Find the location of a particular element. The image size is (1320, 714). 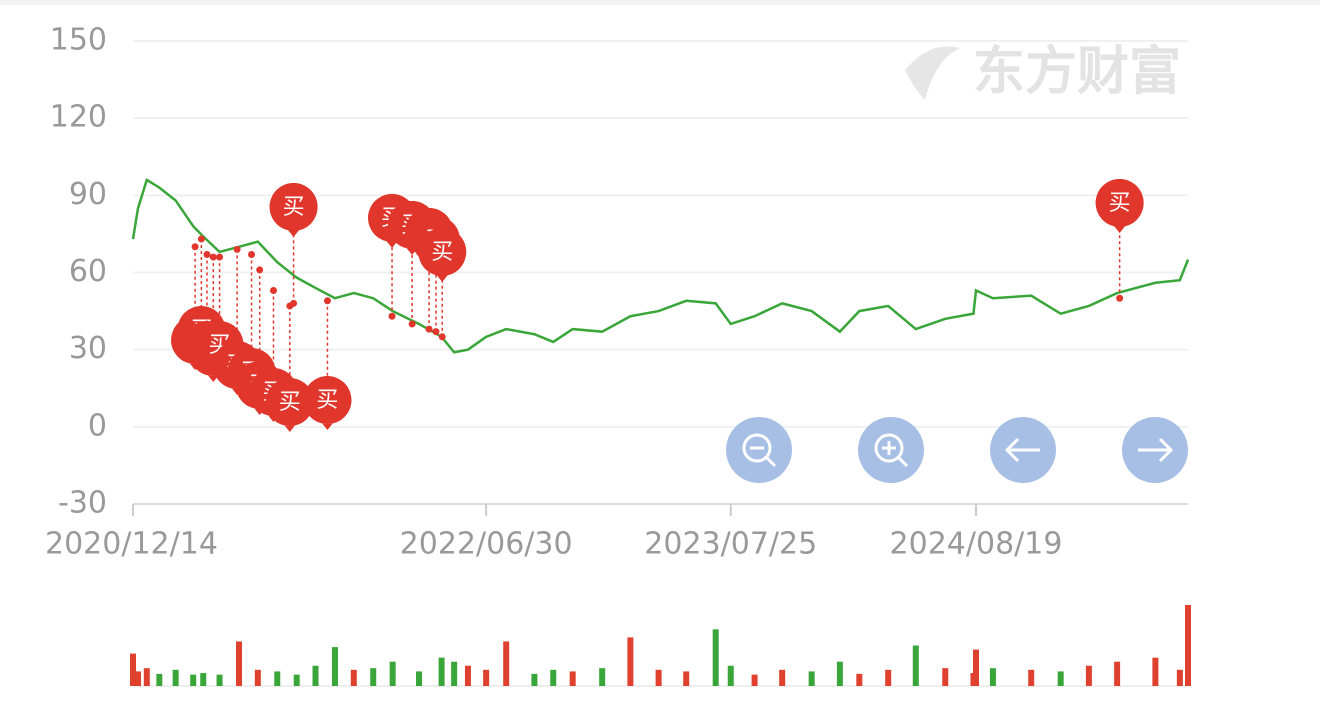

y-tick-label: 0 is located at coordinates (97, 425).